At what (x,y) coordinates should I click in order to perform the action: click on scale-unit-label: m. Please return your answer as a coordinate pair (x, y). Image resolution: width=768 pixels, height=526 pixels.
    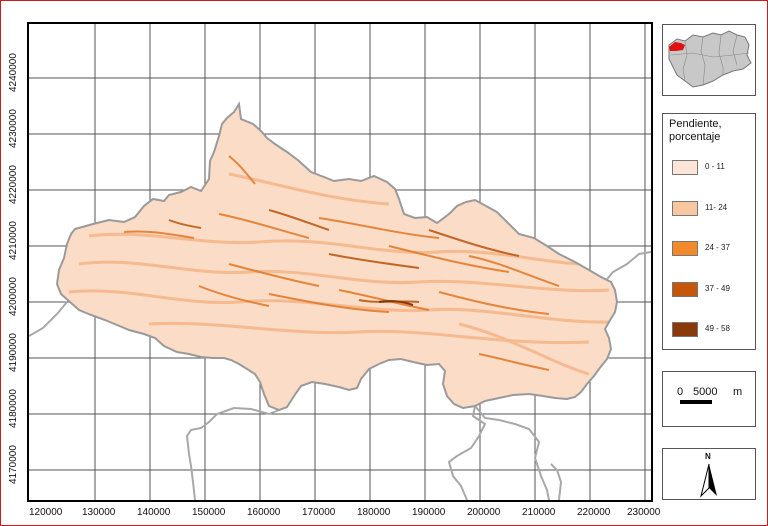
    Looking at the image, I should click on (738, 392).